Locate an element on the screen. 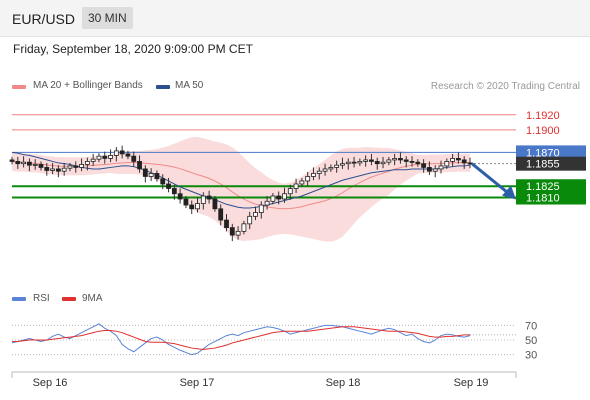  legend-label-ma50: MA 50 is located at coordinates (189, 85).